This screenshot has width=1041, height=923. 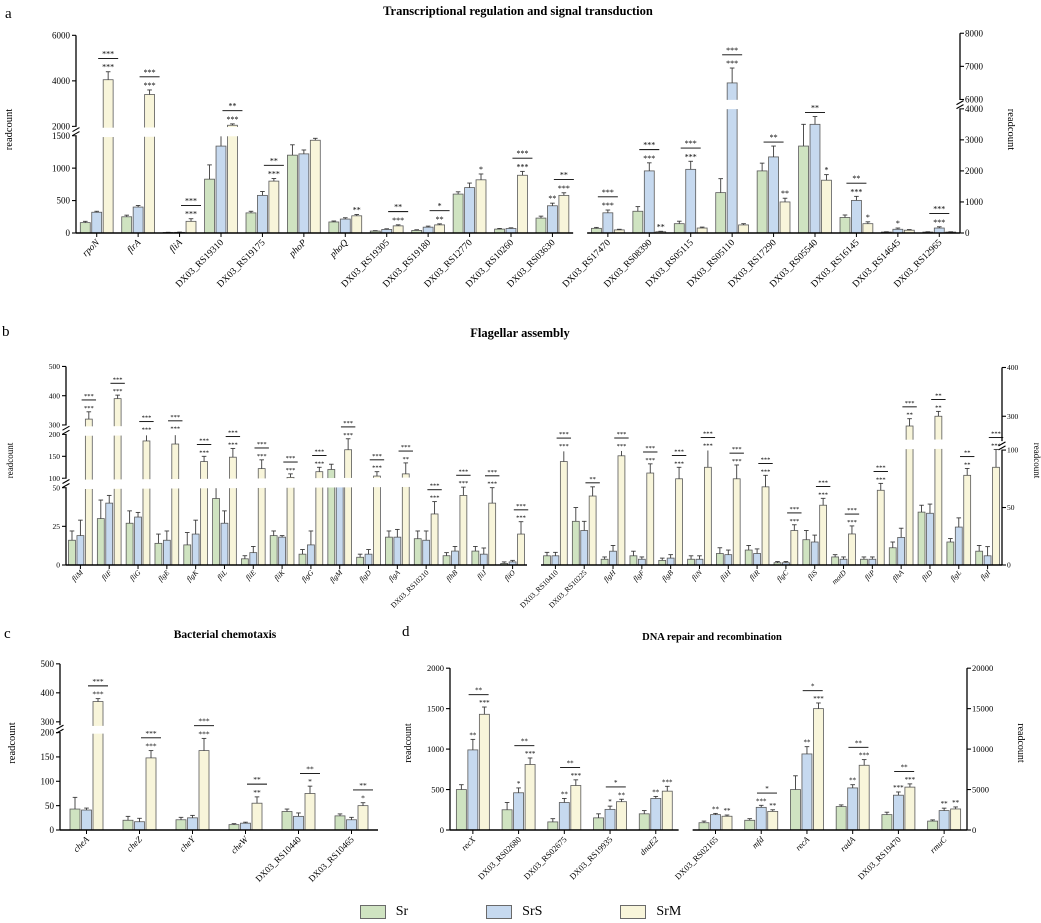 I want to click on svg-text: fliM, so click(x=78, y=576).